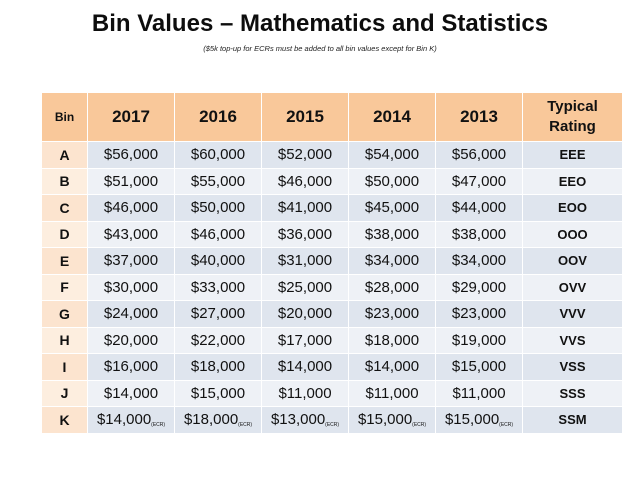  I want to click on value-cell: $56,000, so click(479, 155).